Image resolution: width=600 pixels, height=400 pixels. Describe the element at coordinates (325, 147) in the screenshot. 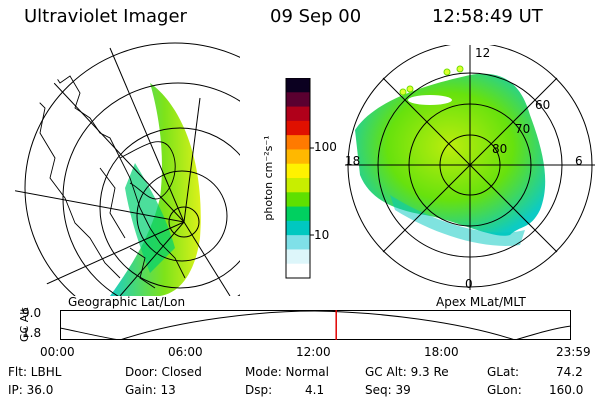

I see `colorbar-tick-label-100: 100` at that location.